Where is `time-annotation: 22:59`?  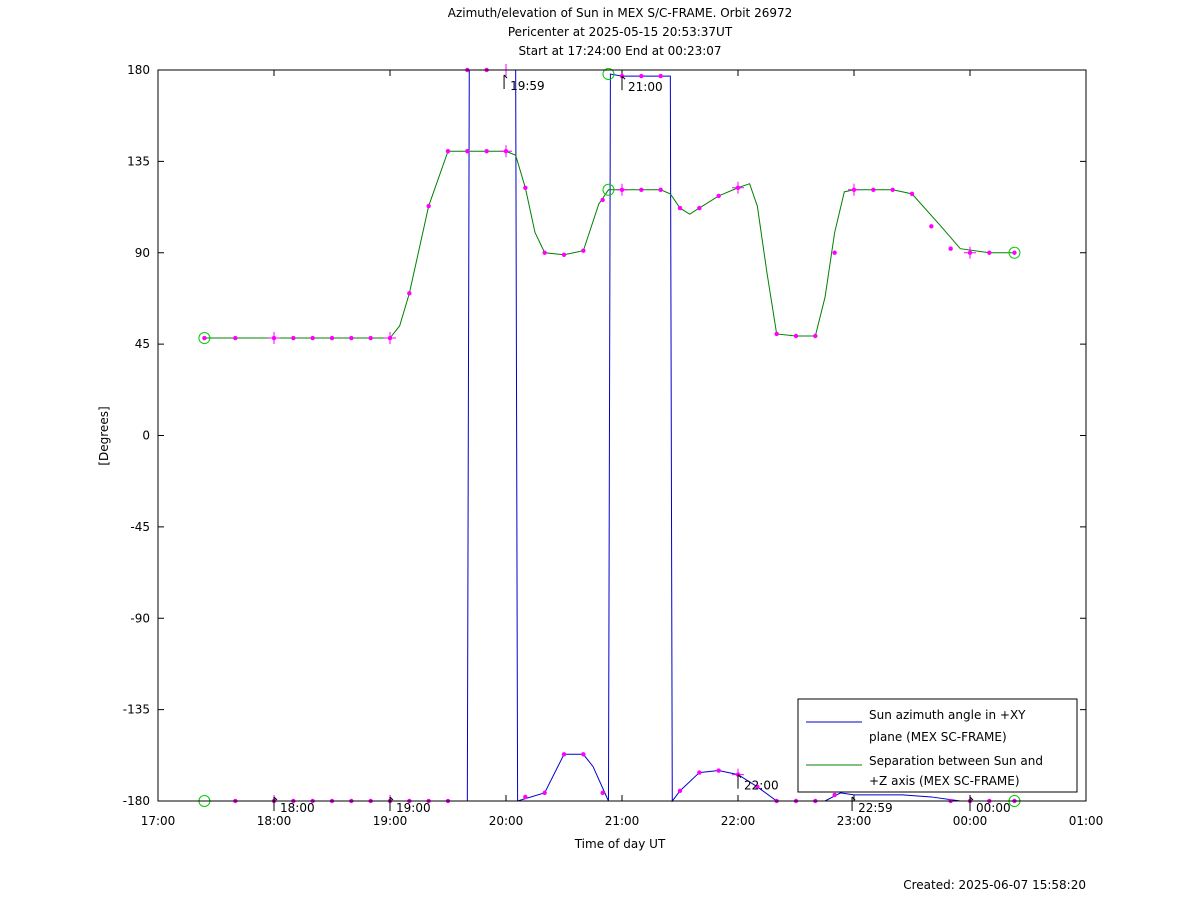
time-annotation: 22:59 is located at coordinates (872, 805).